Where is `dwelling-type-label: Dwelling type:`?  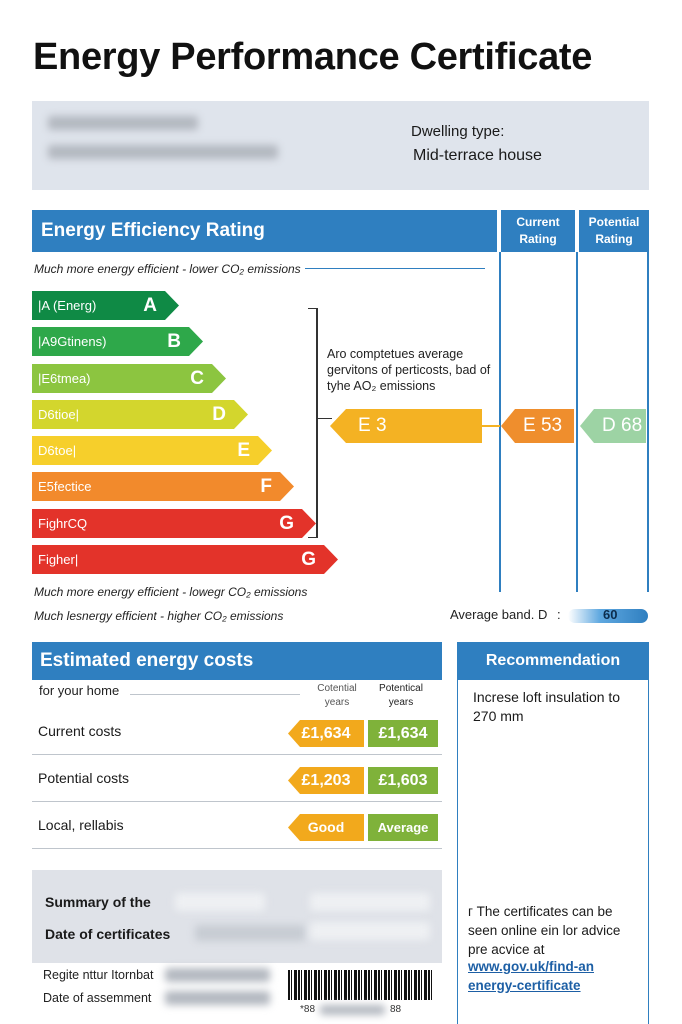 dwelling-type-label: Dwelling type: is located at coordinates (458, 131).